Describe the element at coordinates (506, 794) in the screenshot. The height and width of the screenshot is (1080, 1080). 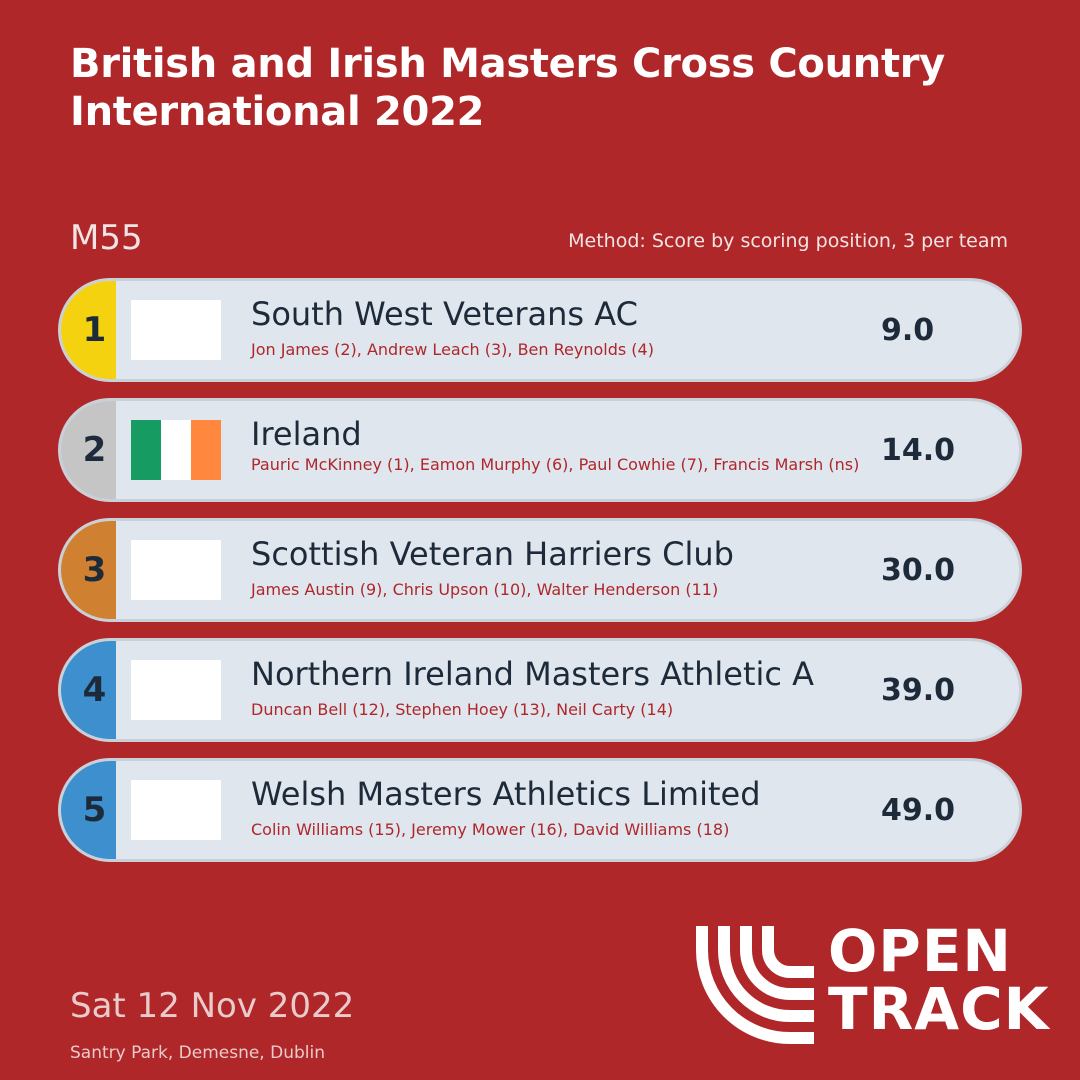
I see `team-name: Welsh Masters Athletics Limited` at that location.